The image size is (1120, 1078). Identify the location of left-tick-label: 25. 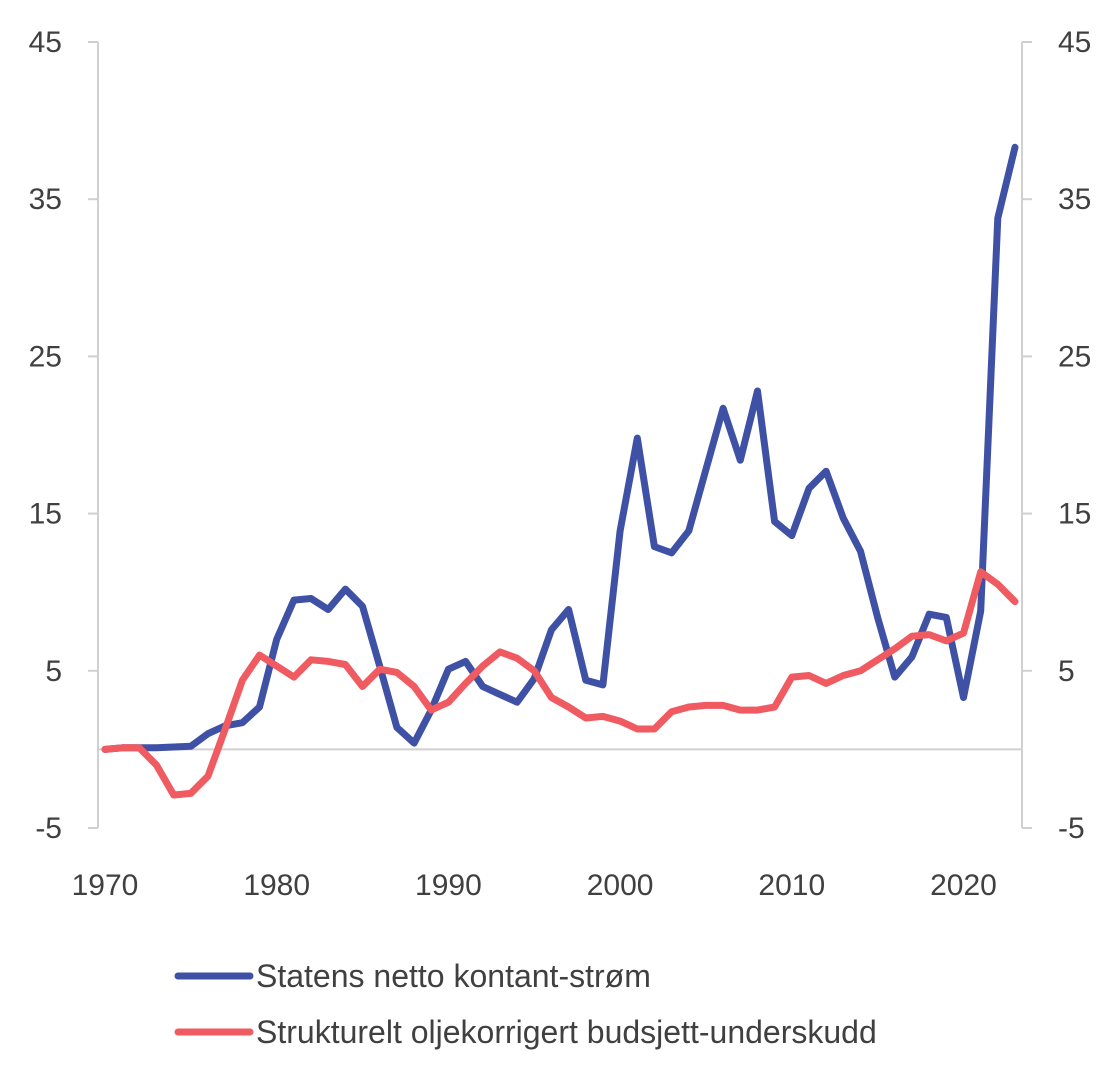
(45, 356).